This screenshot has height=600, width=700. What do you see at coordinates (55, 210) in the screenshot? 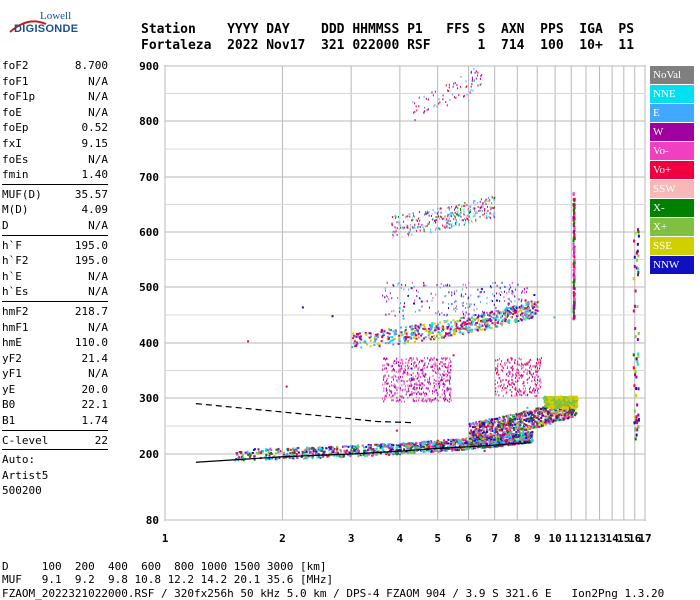
I see `param-row-m-d-: M(D) 4.09` at bounding box center [55, 210].